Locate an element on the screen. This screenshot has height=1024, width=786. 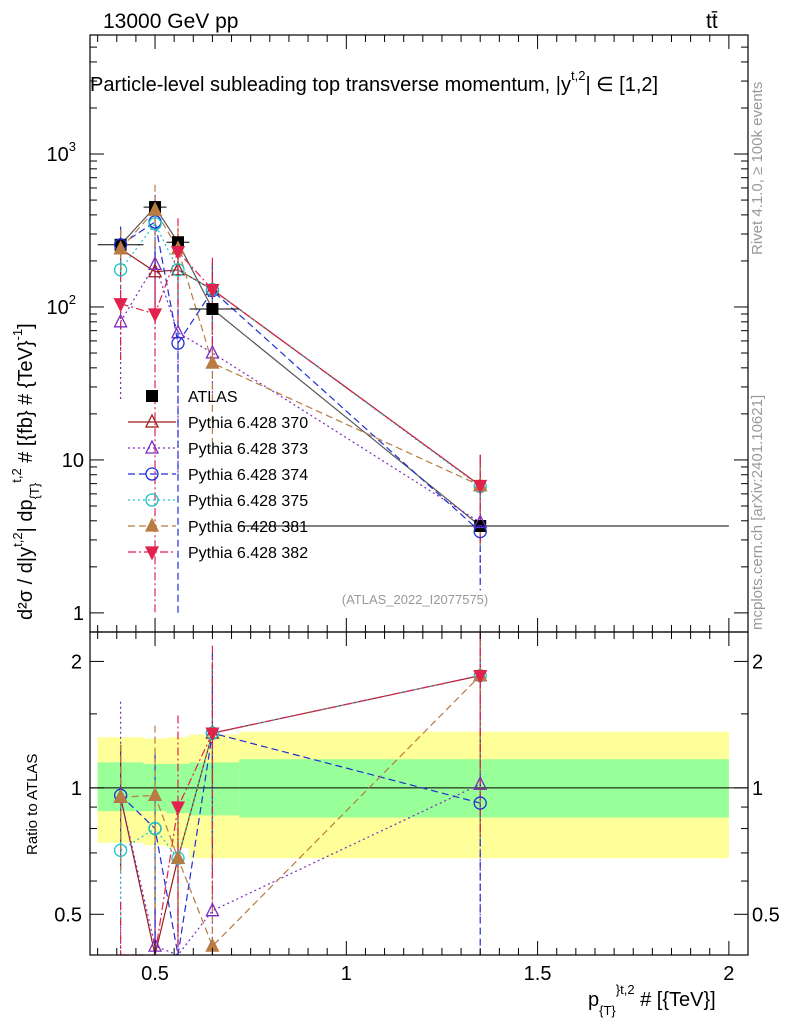
legend-label-pythia-6-428-382: Pythia 6.428 382 is located at coordinates (248, 553).